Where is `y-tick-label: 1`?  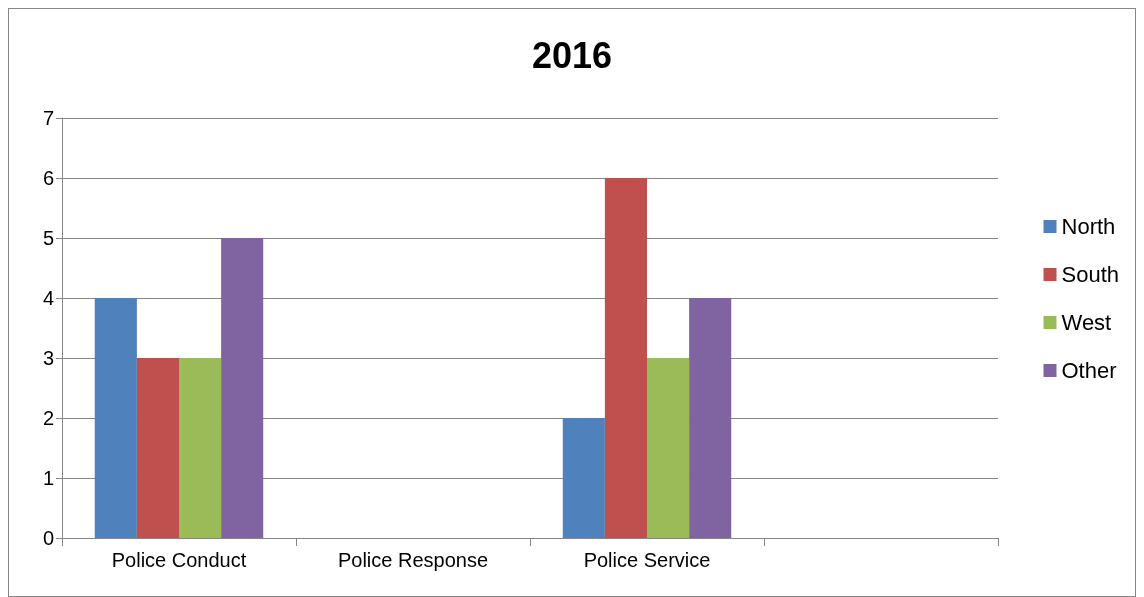 y-tick-label: 1 is located at coordinates (48, 478).